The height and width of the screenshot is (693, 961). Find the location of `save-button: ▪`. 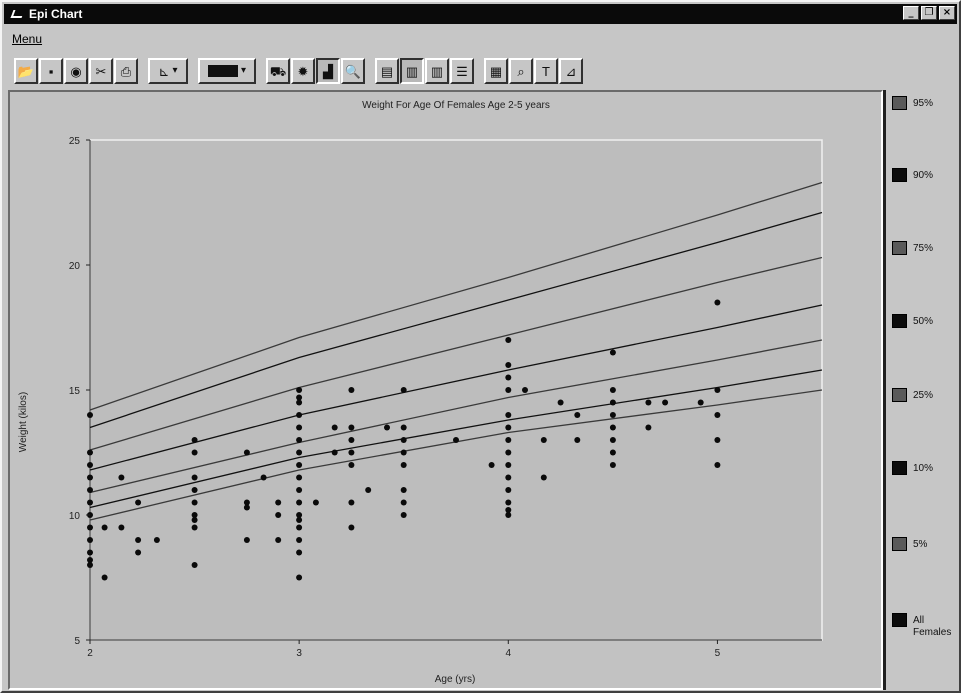

save-button: ▪ is located at coordinates (51, 71).